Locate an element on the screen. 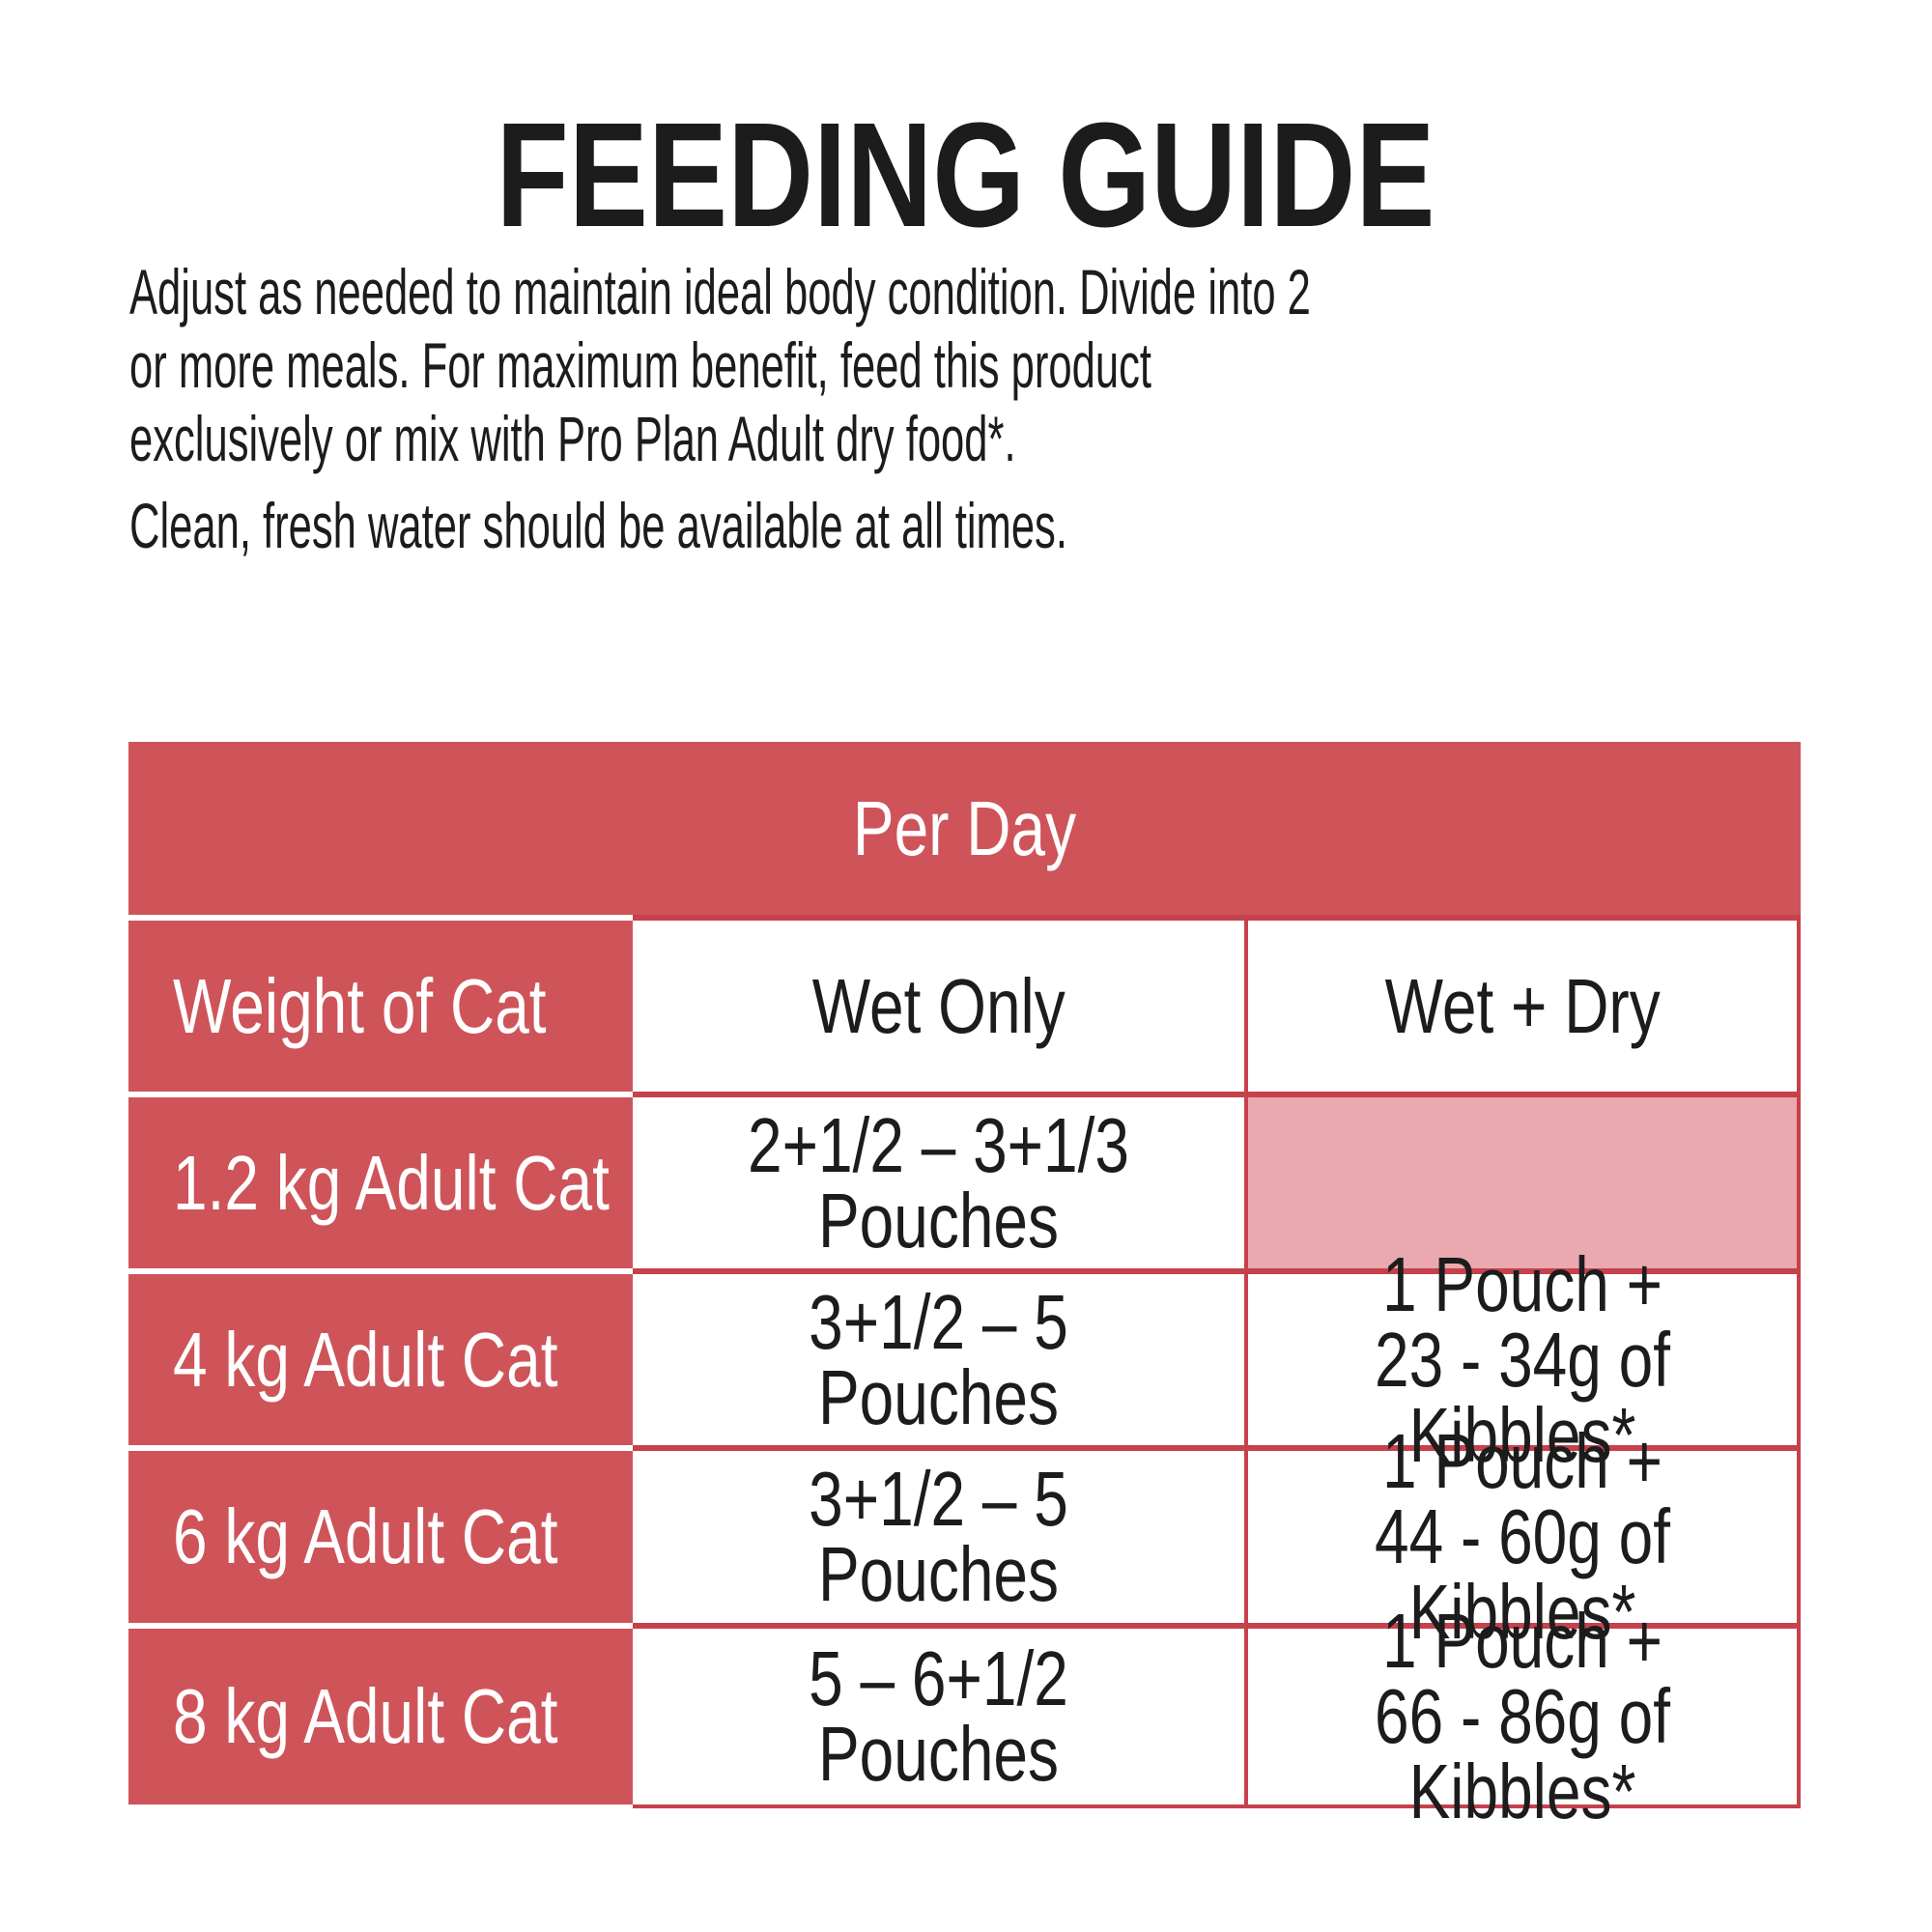 Image resolution: width=1932 pixels, height=1932 pixels. wet-dry-empty-cell is located at coordinates (1522, 1182).